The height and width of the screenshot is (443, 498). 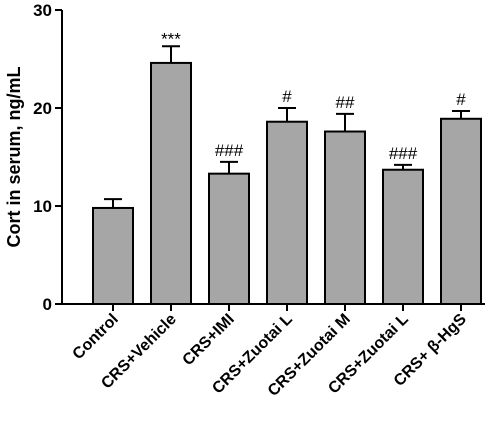 What do you see at coordinates (14, 156) in the screenshot?
I see `y-axis-title: Cort in serum, ng/mL` at bounding box center [14, 156].